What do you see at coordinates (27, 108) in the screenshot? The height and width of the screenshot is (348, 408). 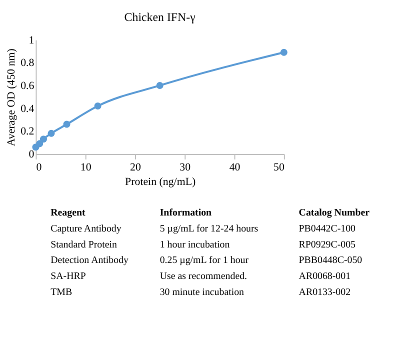 I see `y-tick-label: 0.4` at bounding box center [27, 108].